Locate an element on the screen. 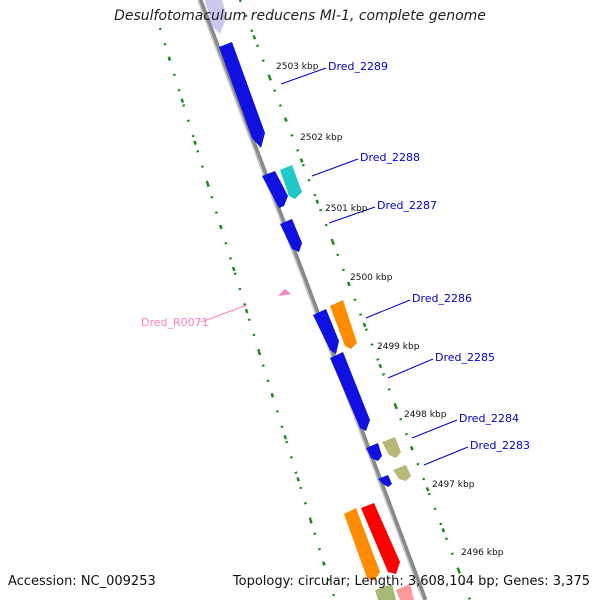 The width and height of the screenshot is (600, 604). gene-label-dred-2287: Dred_2287 is located at coordinates (407, 205).